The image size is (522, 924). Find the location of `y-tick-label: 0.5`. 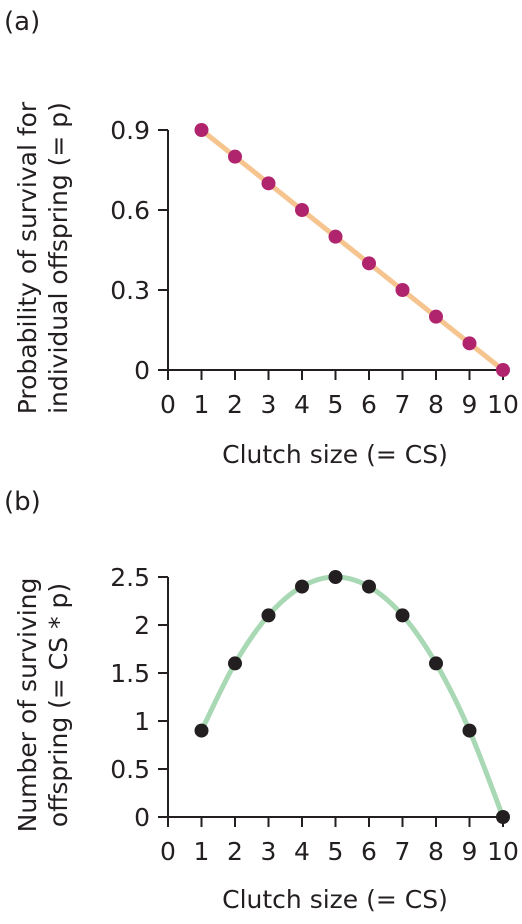

y-tick-label: 0.5 is located at coordinates (130, 769).